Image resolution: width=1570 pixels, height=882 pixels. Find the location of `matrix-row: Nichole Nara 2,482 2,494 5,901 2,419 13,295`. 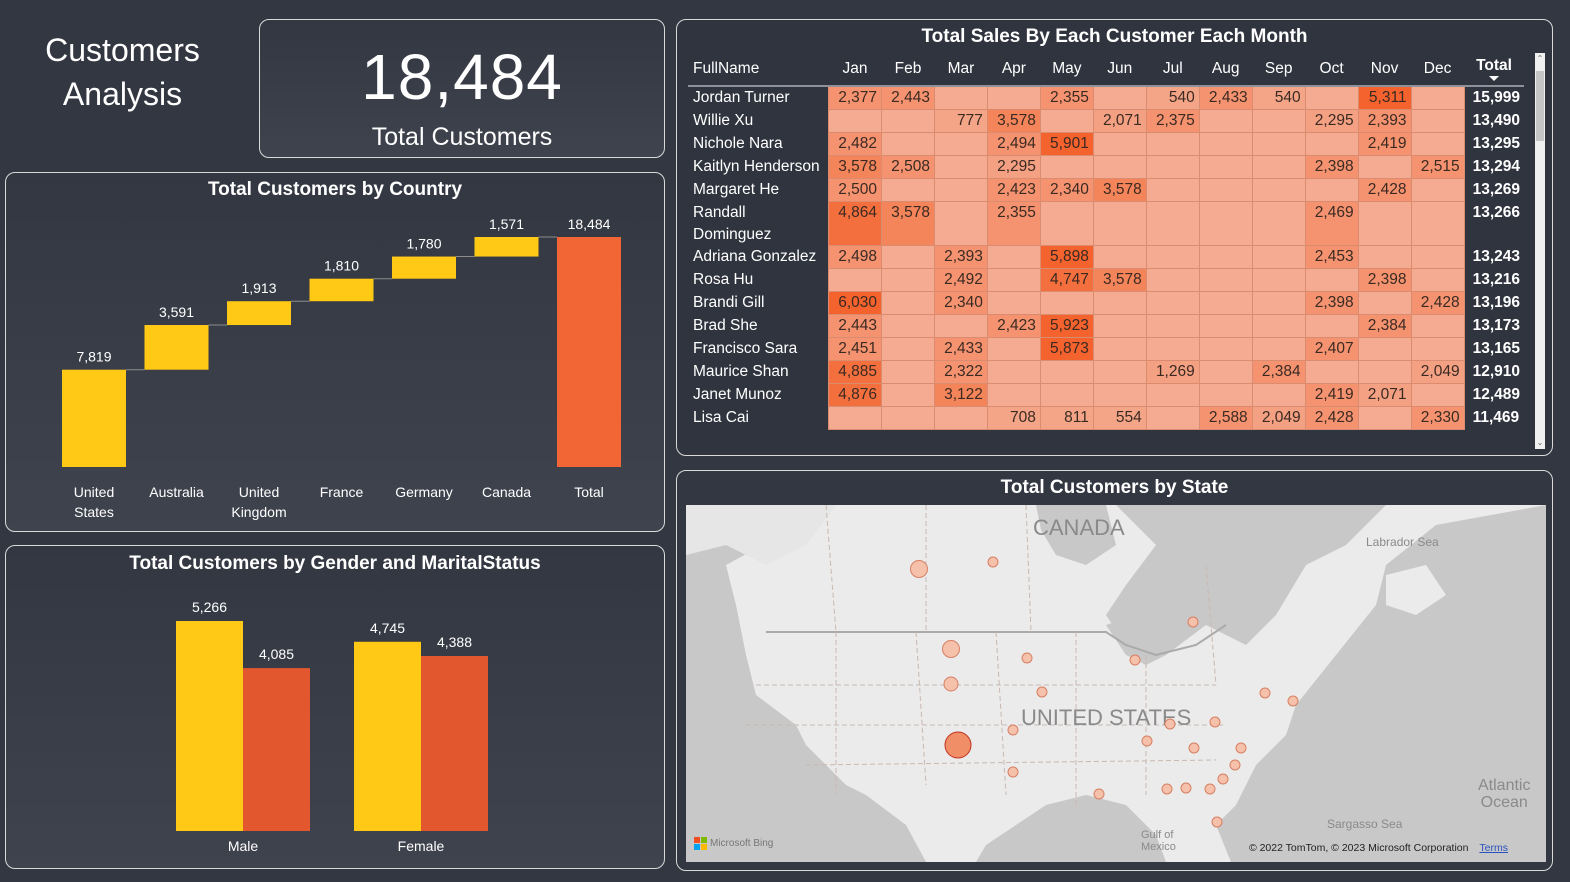

matrix-row: Nichole Nara 2,482 2,494 5,901 2,419 13,295 is located at coordinates (1106, 144).